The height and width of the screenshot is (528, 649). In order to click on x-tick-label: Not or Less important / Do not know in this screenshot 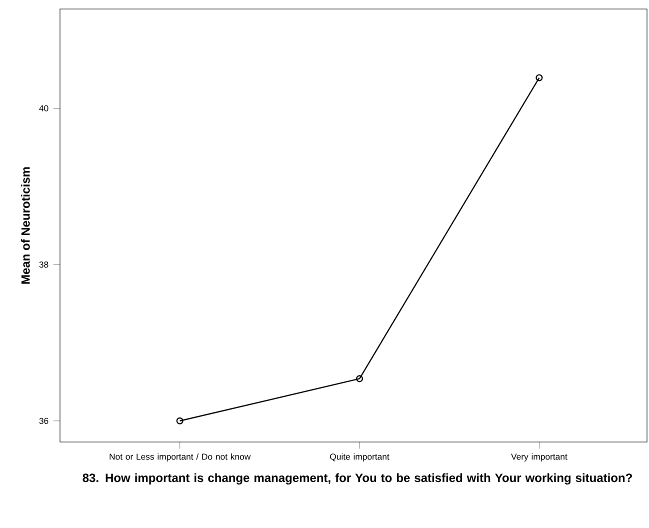, I will do `click(180, 457)`.